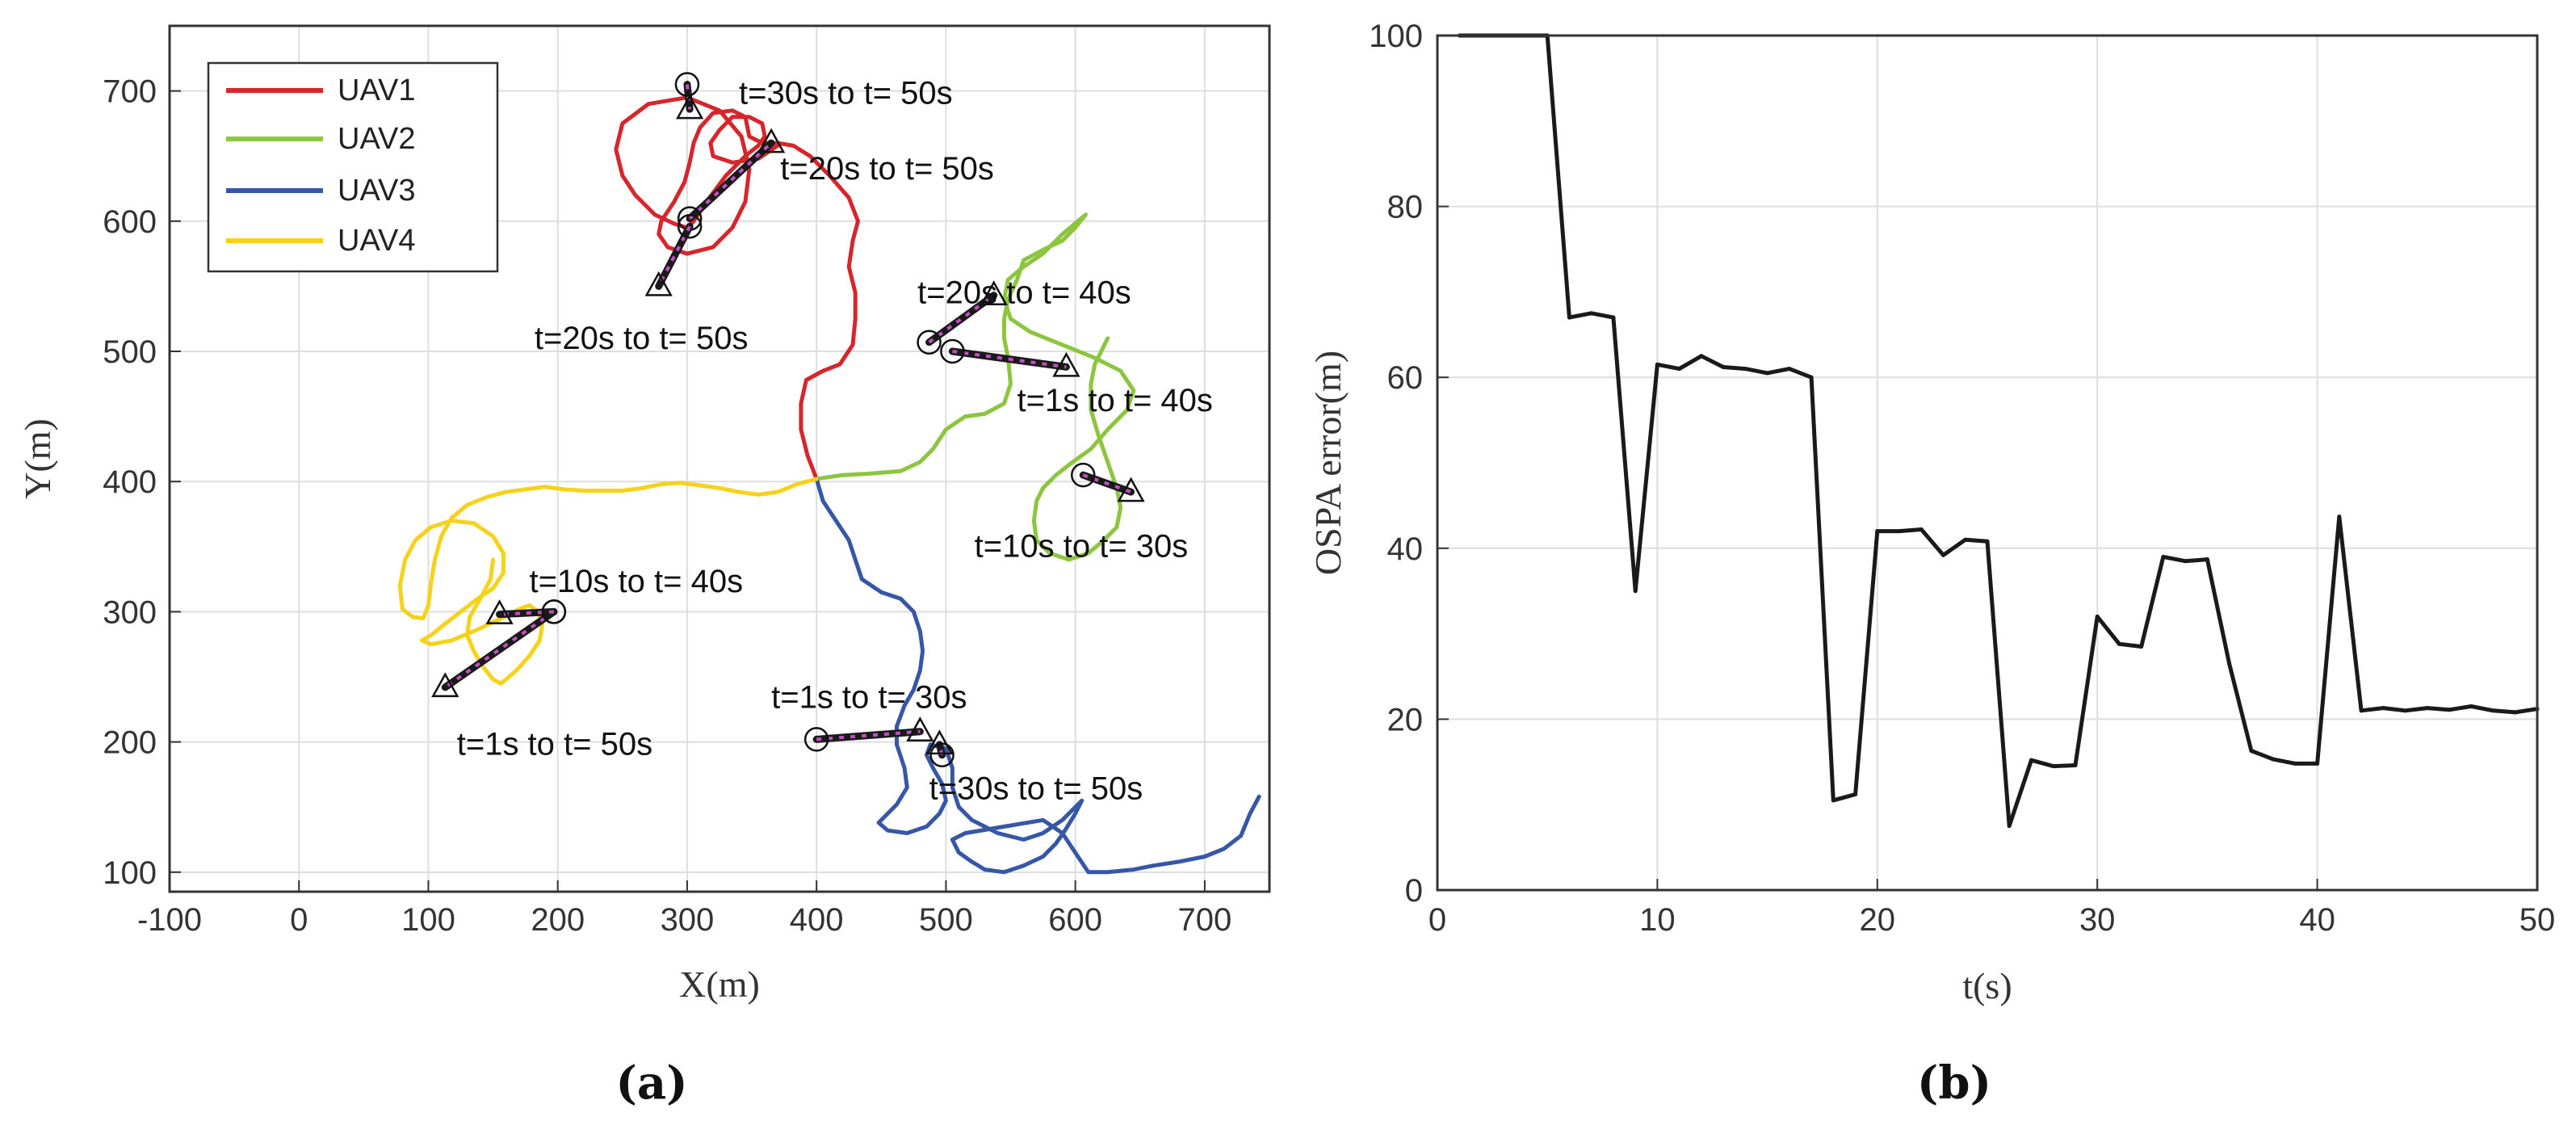  What do you see at coordinates (636, 581) in the screenshot?
I see `track-annotation: t=10s to t= 40s` at bounding box center [636, 581].